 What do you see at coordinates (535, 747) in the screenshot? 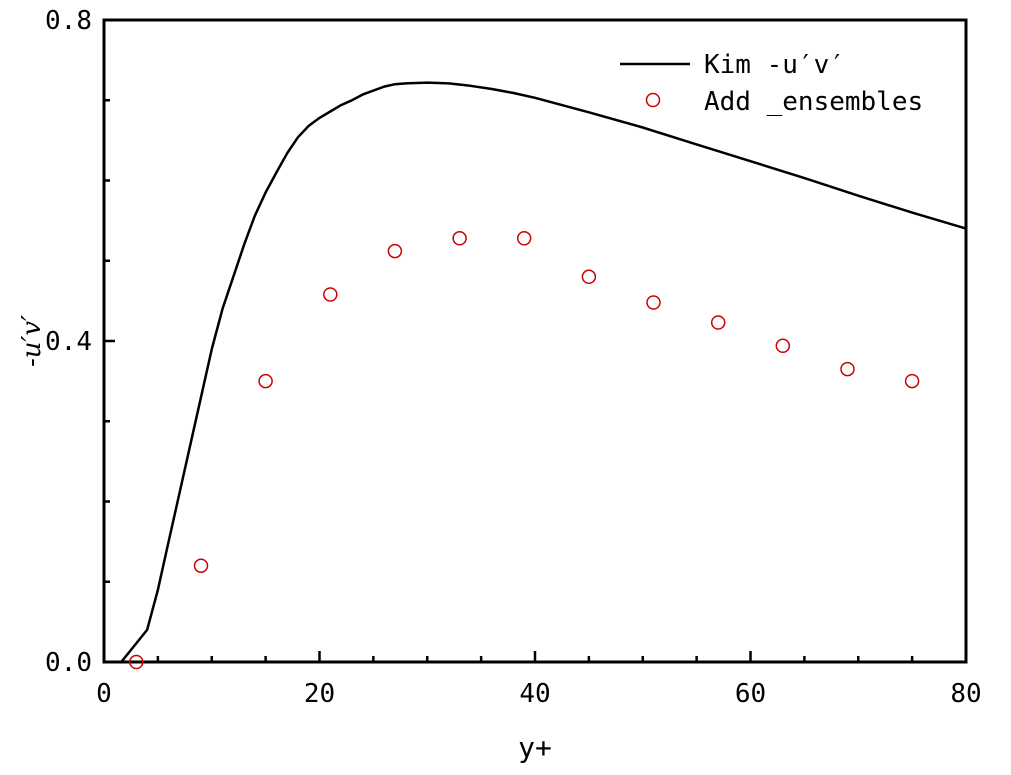
I see `x-axis-title: y+` at bounding box center [535, 747].